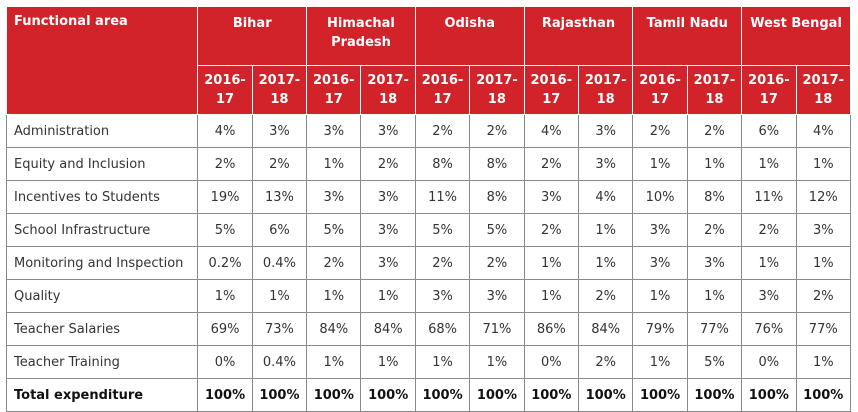  Describe the element at coordinates (796, 36) in the screenshot. I see `header-state-west-bengal: West Bengal` at that location.